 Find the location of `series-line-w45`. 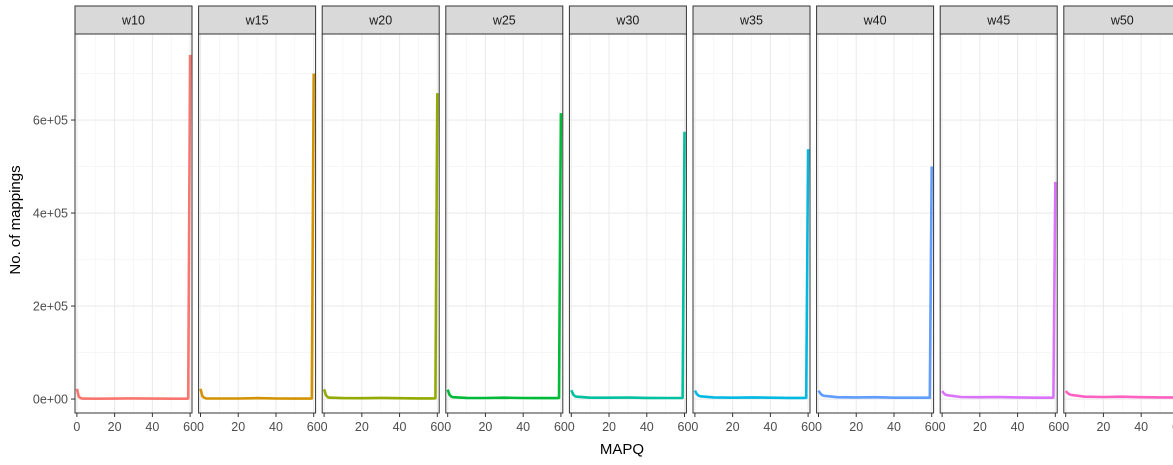

series-line-w45 is located at coordinates (999, 290).